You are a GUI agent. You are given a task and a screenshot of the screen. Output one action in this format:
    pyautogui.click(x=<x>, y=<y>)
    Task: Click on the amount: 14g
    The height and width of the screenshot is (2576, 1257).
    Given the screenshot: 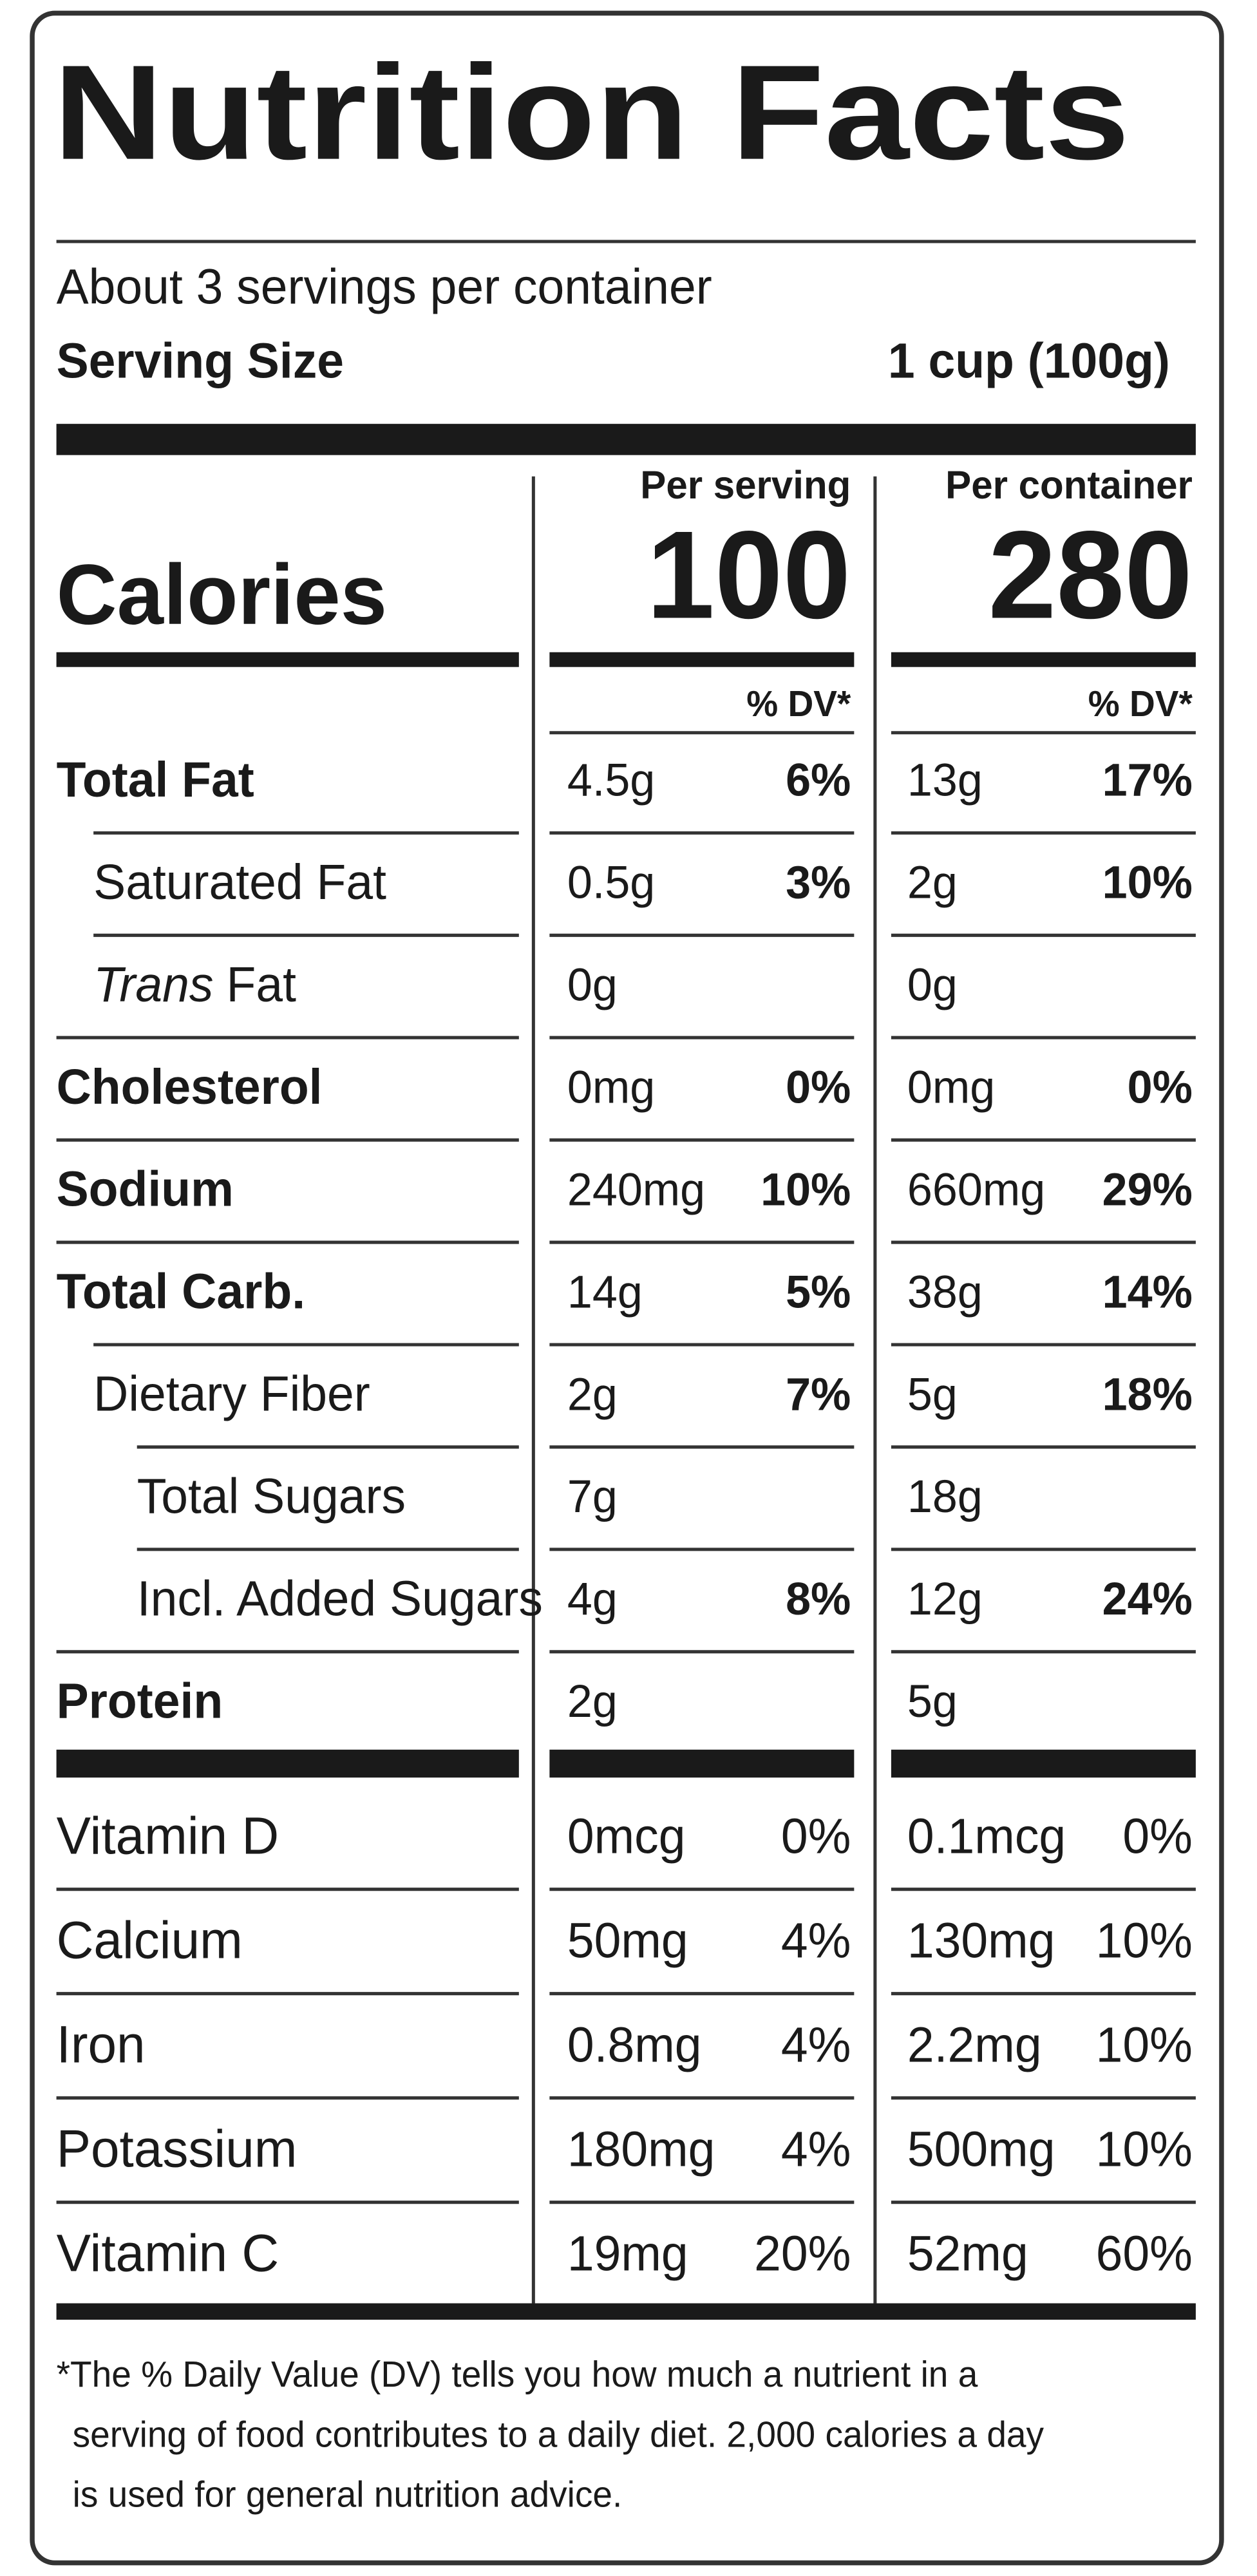 What is the action you would take?
    pyautogui.click(x=605, y=1292)
    